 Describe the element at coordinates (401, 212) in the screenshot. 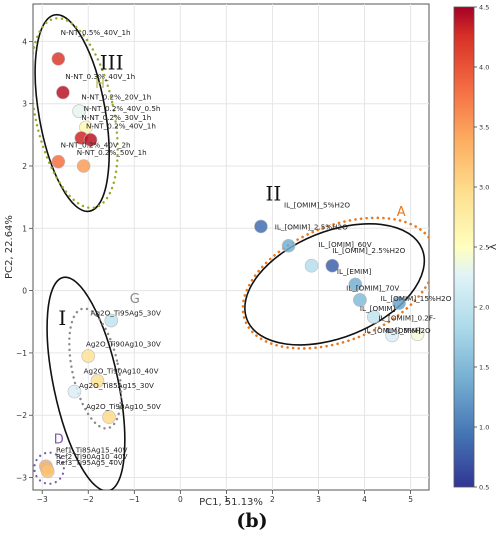

I see `group-label: A` at that location.